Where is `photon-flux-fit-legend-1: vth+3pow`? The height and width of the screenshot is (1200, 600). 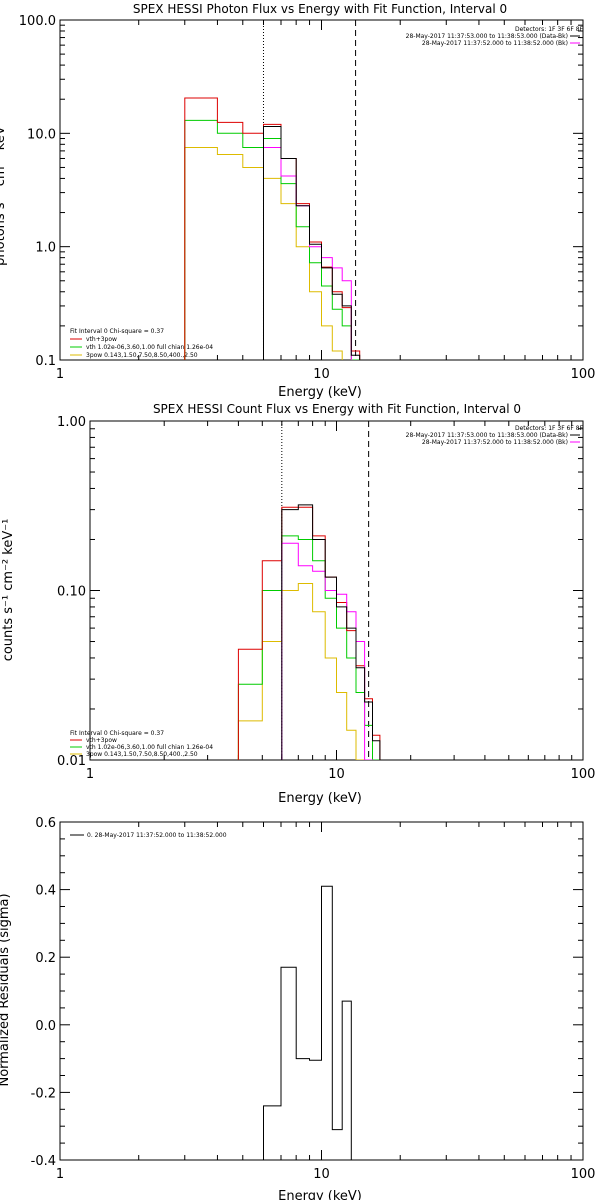
photon-flux-fit-legend-1: vth+3pow is located at coordinates (101, 339).